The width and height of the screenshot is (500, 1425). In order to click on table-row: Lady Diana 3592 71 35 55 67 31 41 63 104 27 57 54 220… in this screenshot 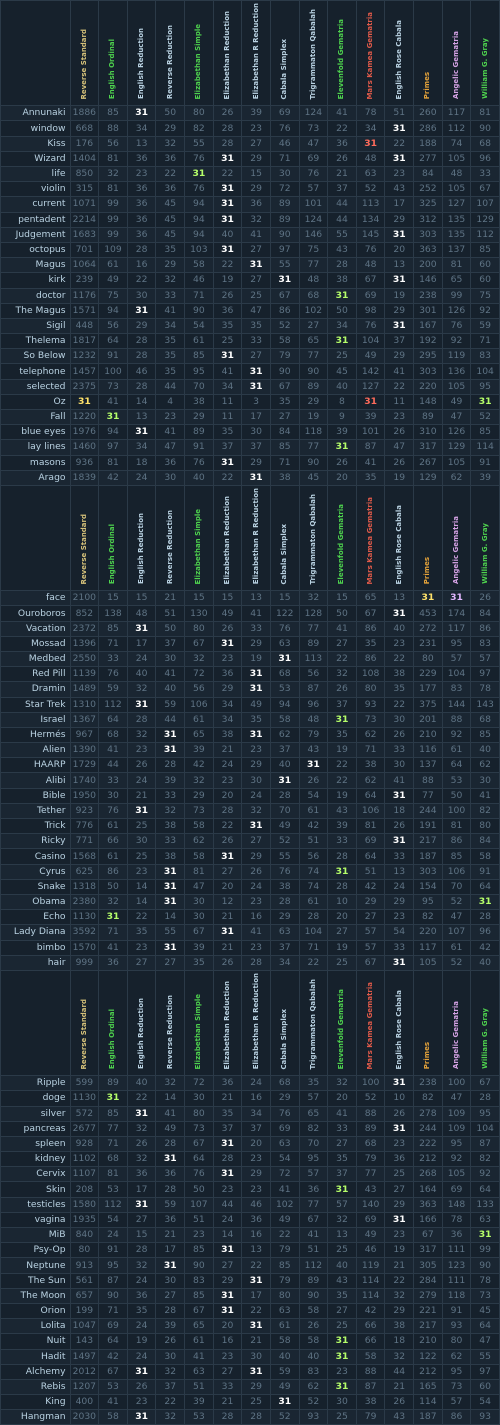, I will do `click(250, 932)`.